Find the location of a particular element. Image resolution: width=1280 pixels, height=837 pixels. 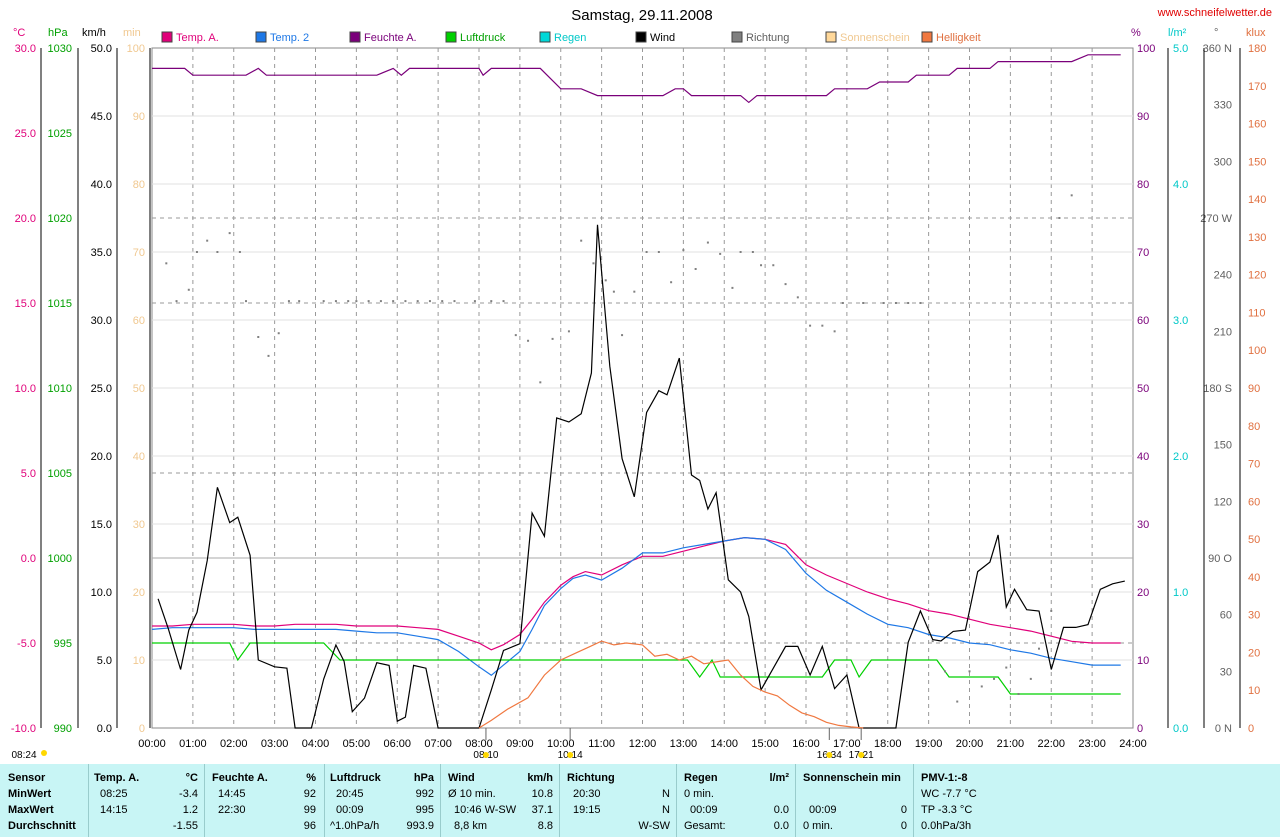

hpa-axis-unit: hPa is located at coordinates (58, 33).